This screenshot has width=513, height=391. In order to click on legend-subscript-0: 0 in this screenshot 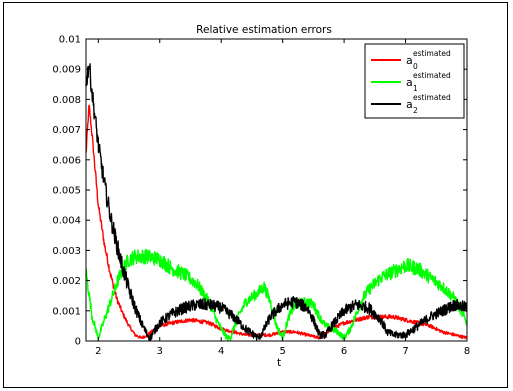, I will do `click(415, 66)`.